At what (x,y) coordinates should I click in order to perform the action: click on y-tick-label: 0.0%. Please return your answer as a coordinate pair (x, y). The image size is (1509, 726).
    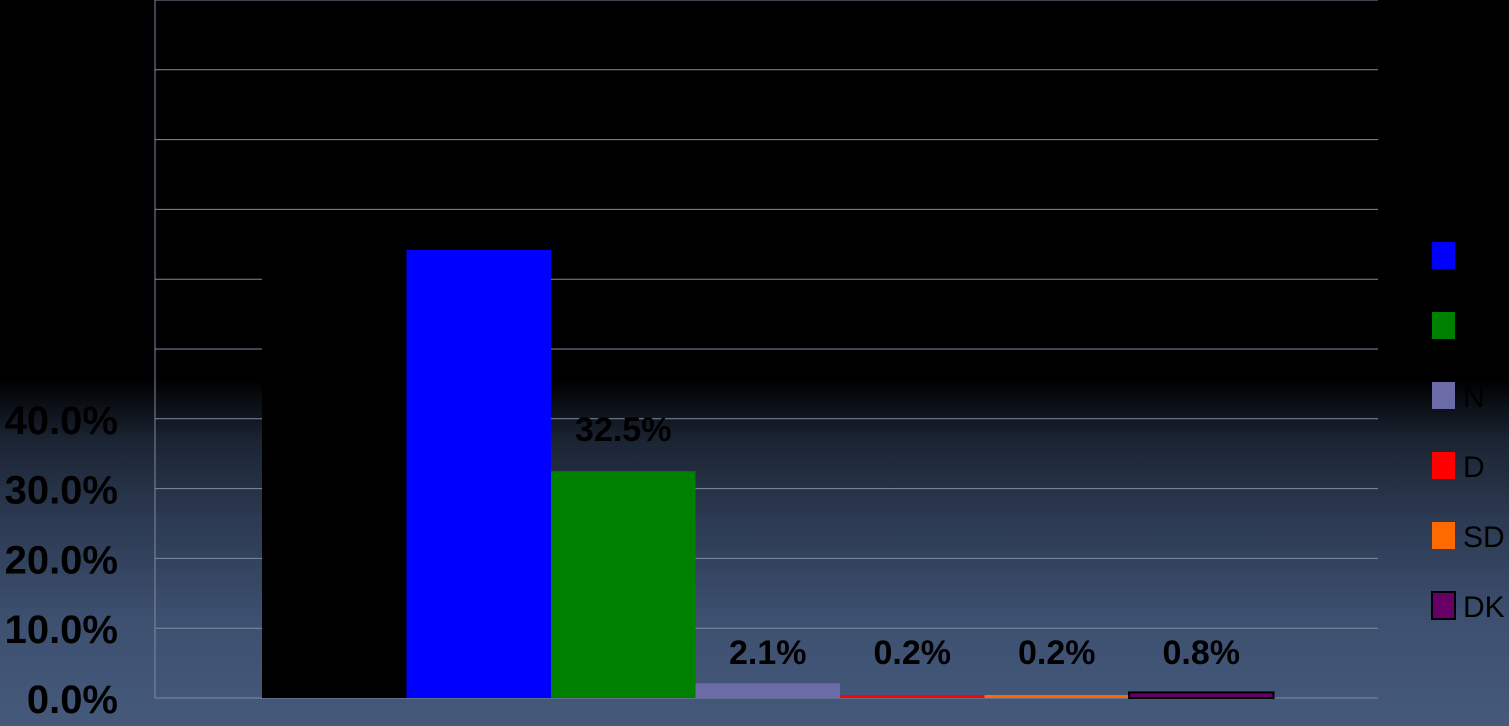
    Looking at the image, I should click on (72, 700).